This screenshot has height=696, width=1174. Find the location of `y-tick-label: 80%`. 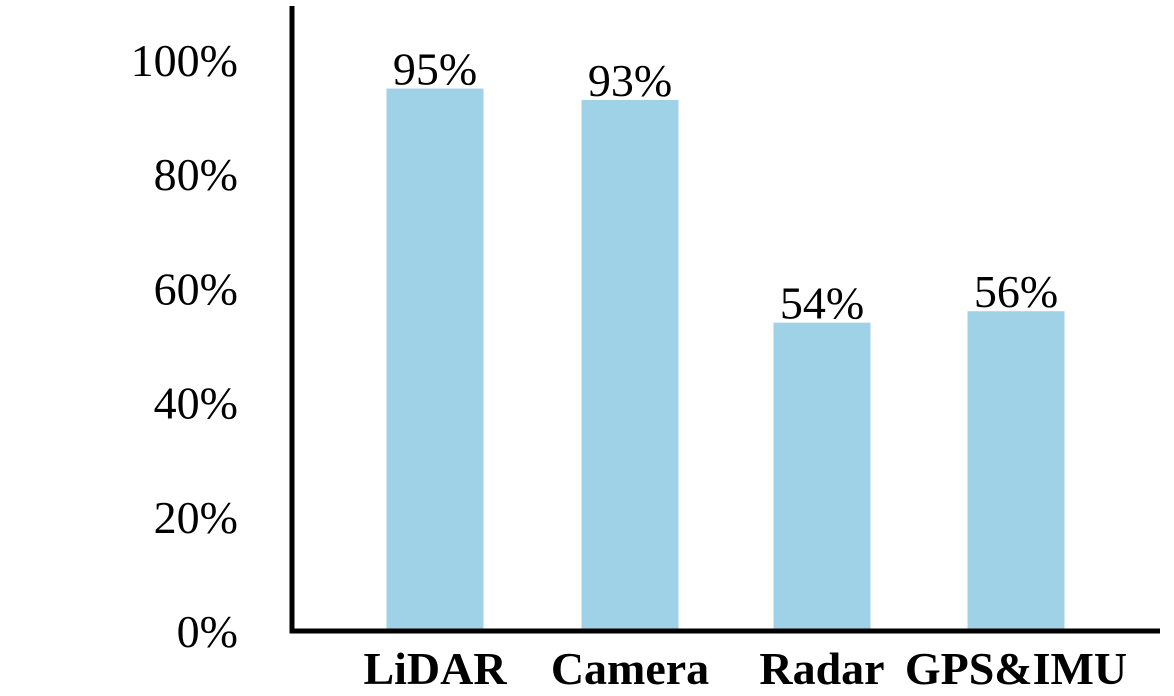

y-tick-label: 80% is located at coordinates (196, 174).